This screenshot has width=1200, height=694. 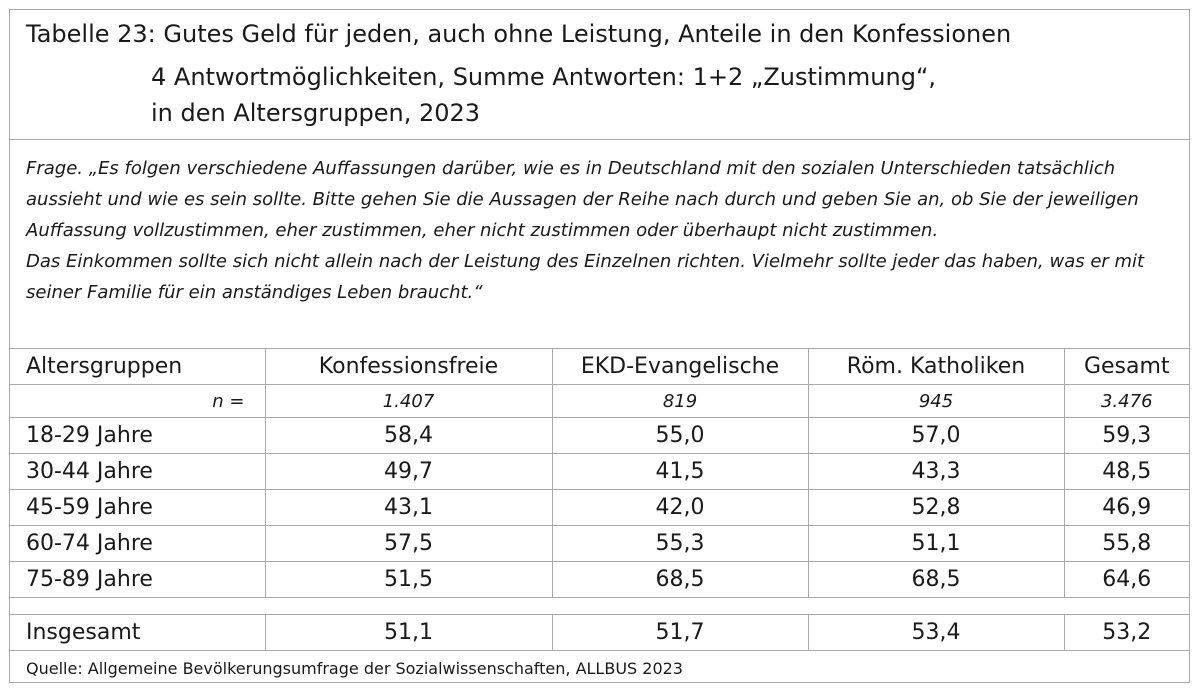 What do you see at coordinates (408, 471) in the screenshot?
I see `table-cell: 49,7` at bounding box center [408, 471].